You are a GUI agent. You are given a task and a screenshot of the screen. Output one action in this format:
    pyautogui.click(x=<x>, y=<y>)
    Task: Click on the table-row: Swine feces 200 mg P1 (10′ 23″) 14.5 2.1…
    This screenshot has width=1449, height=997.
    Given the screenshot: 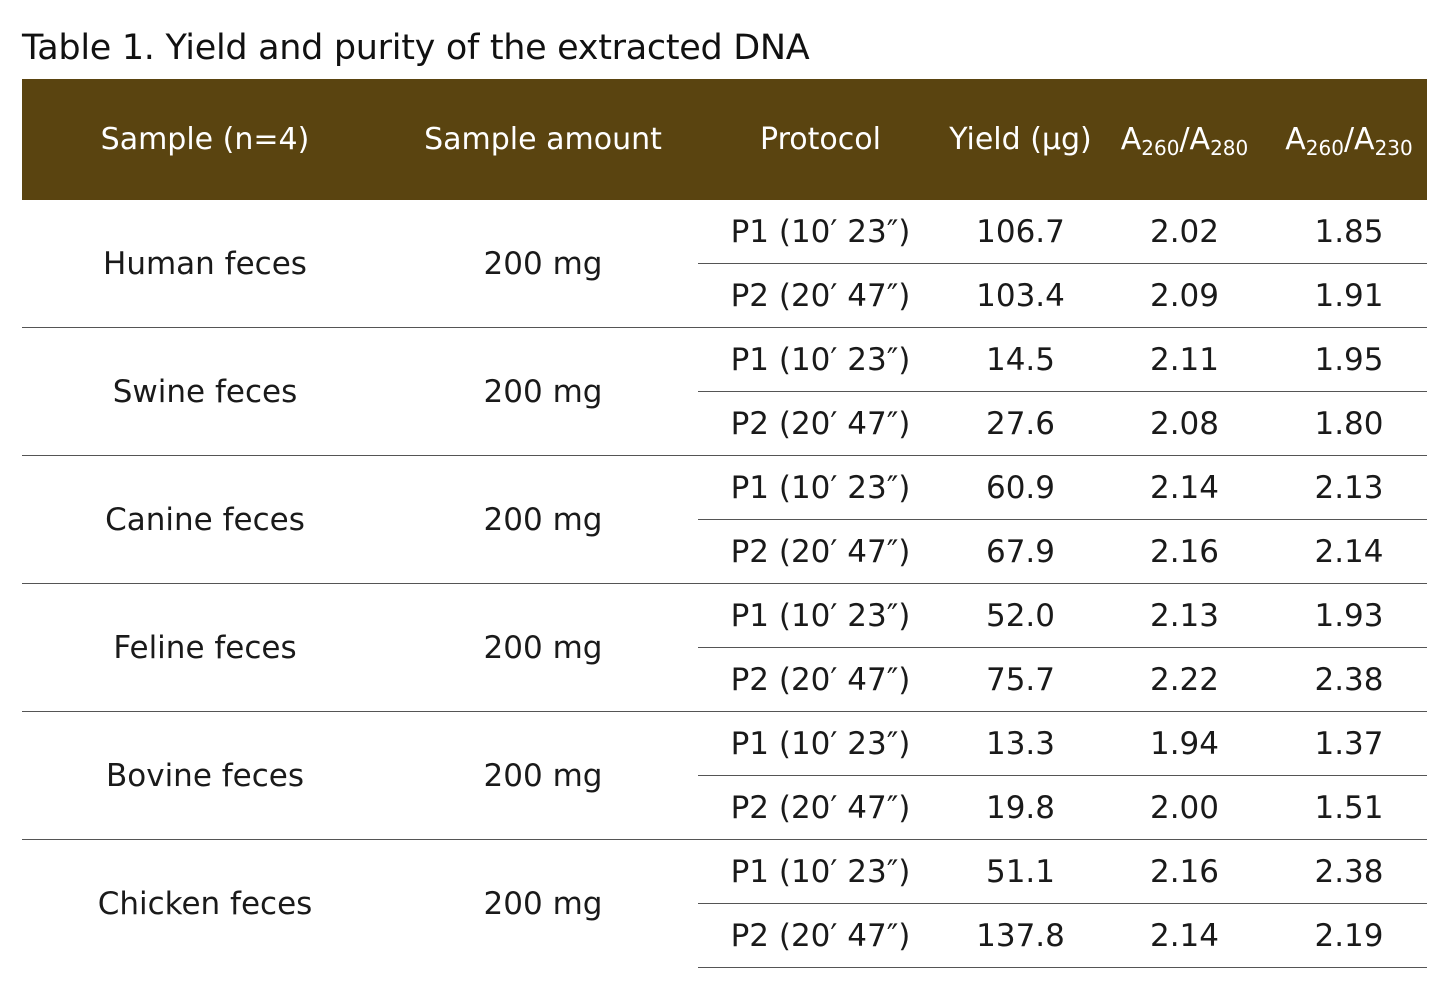 What is the action you would take?
    pyautogui.click(x=724, y=391)
    